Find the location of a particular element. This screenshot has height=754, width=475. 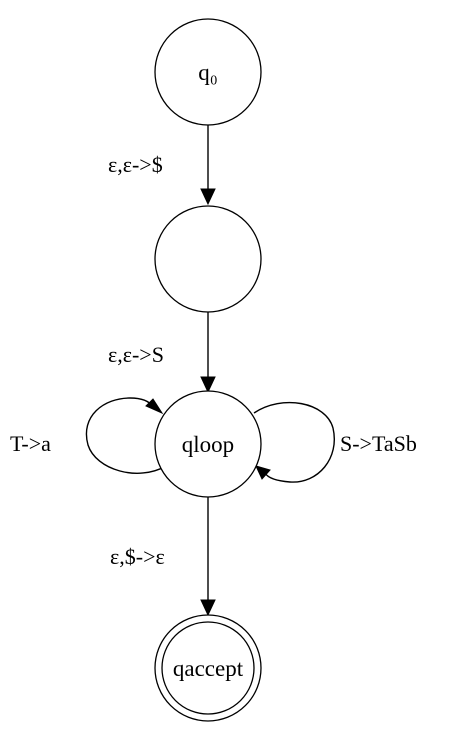

state-qaccept-label: qaccept is located at coordinates (208, 668).